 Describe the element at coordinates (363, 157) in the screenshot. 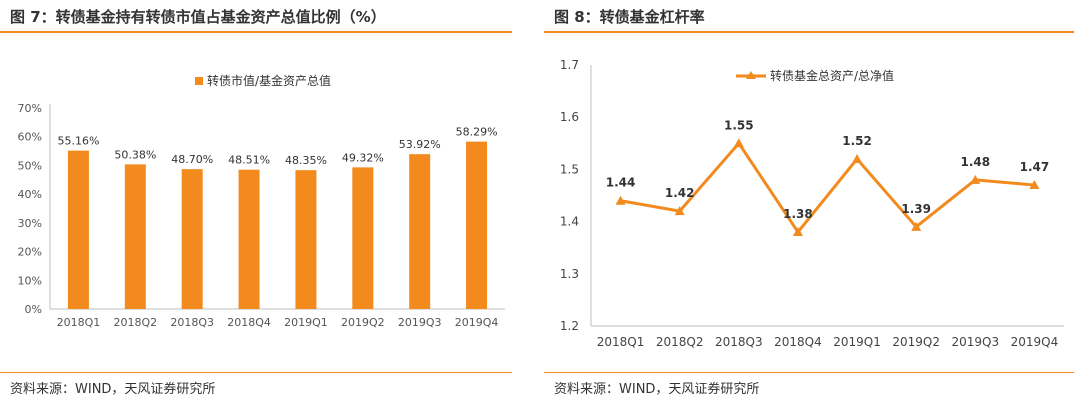

I see `data-label: 49.32%` at that location.